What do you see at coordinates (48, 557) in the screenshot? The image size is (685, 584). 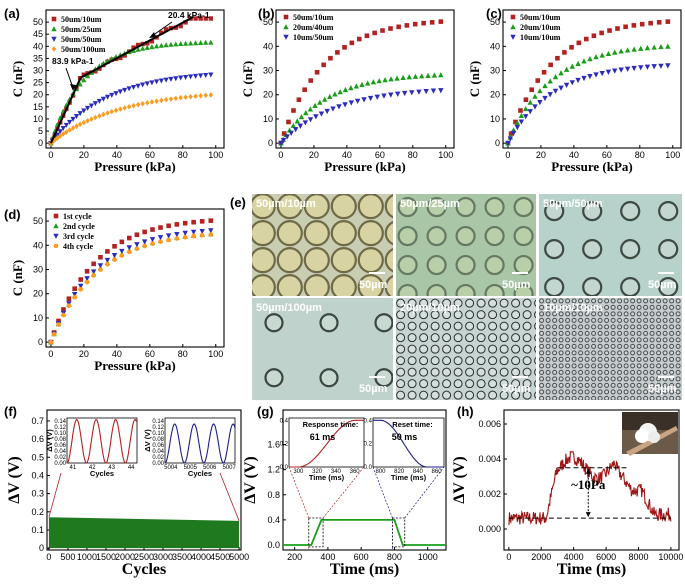 I see `x-tick-label: 0` at bounding box center [48, 557].